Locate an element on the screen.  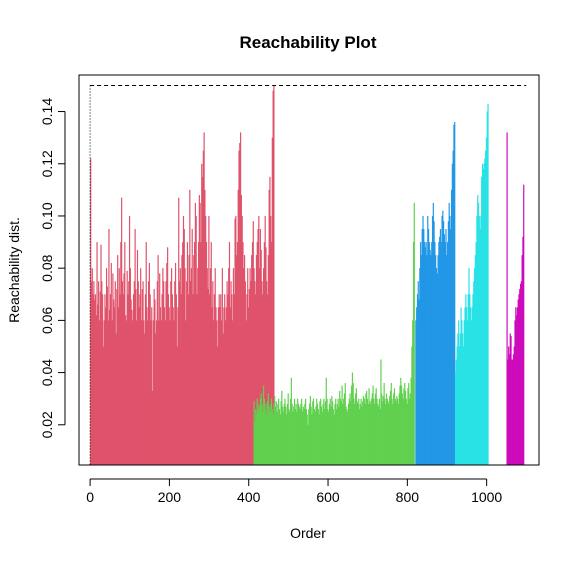
y-tick-label: 0.04 is located at coordinates (47, 372).